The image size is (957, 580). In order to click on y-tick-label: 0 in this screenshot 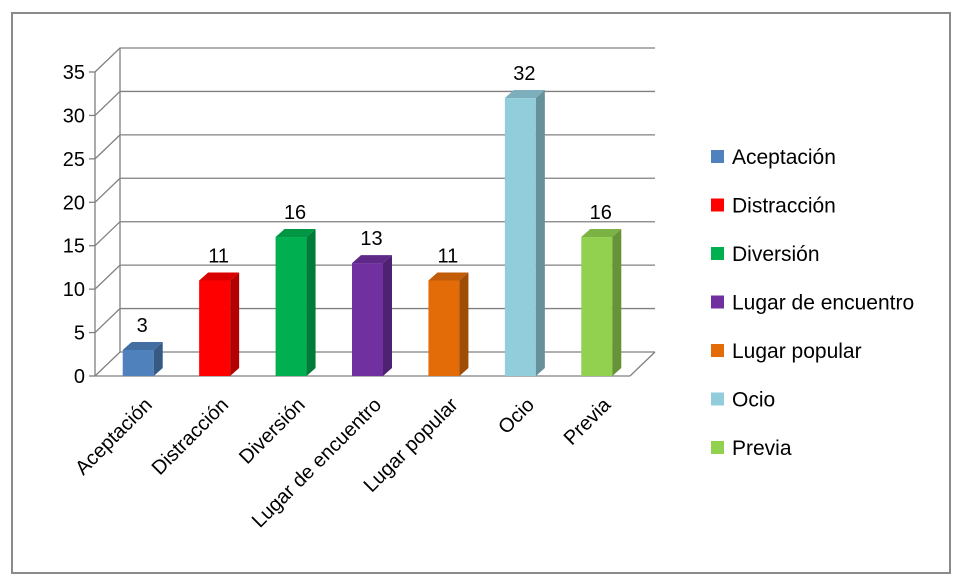, I will do `click(79, 377)`.